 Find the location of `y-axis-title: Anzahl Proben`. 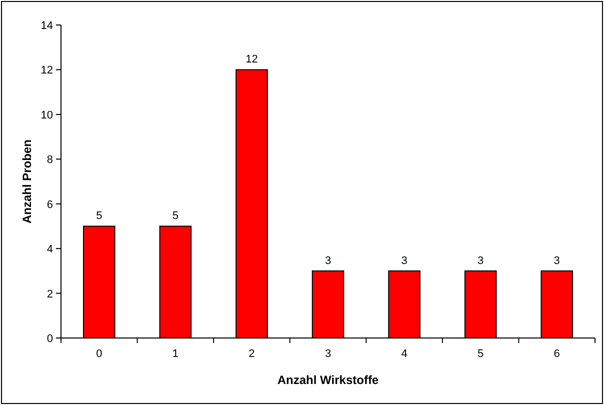

y-axis-title: Anzahl Proben is located at coordinates (27, 181).